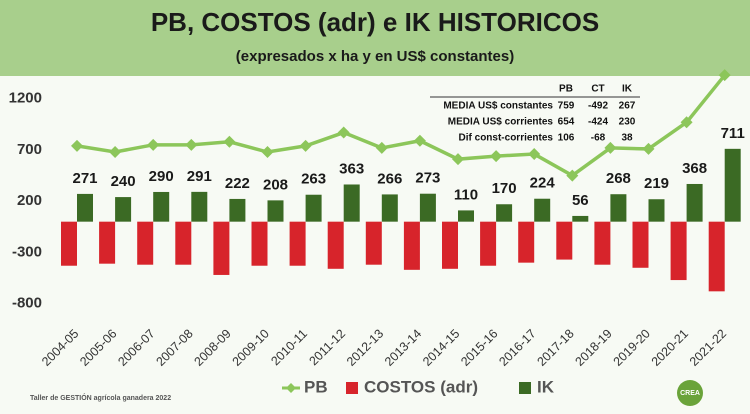 The width and height of the screenshot is (750, 414). I want to click on y-tick-label: 1200, so click(25, 98).